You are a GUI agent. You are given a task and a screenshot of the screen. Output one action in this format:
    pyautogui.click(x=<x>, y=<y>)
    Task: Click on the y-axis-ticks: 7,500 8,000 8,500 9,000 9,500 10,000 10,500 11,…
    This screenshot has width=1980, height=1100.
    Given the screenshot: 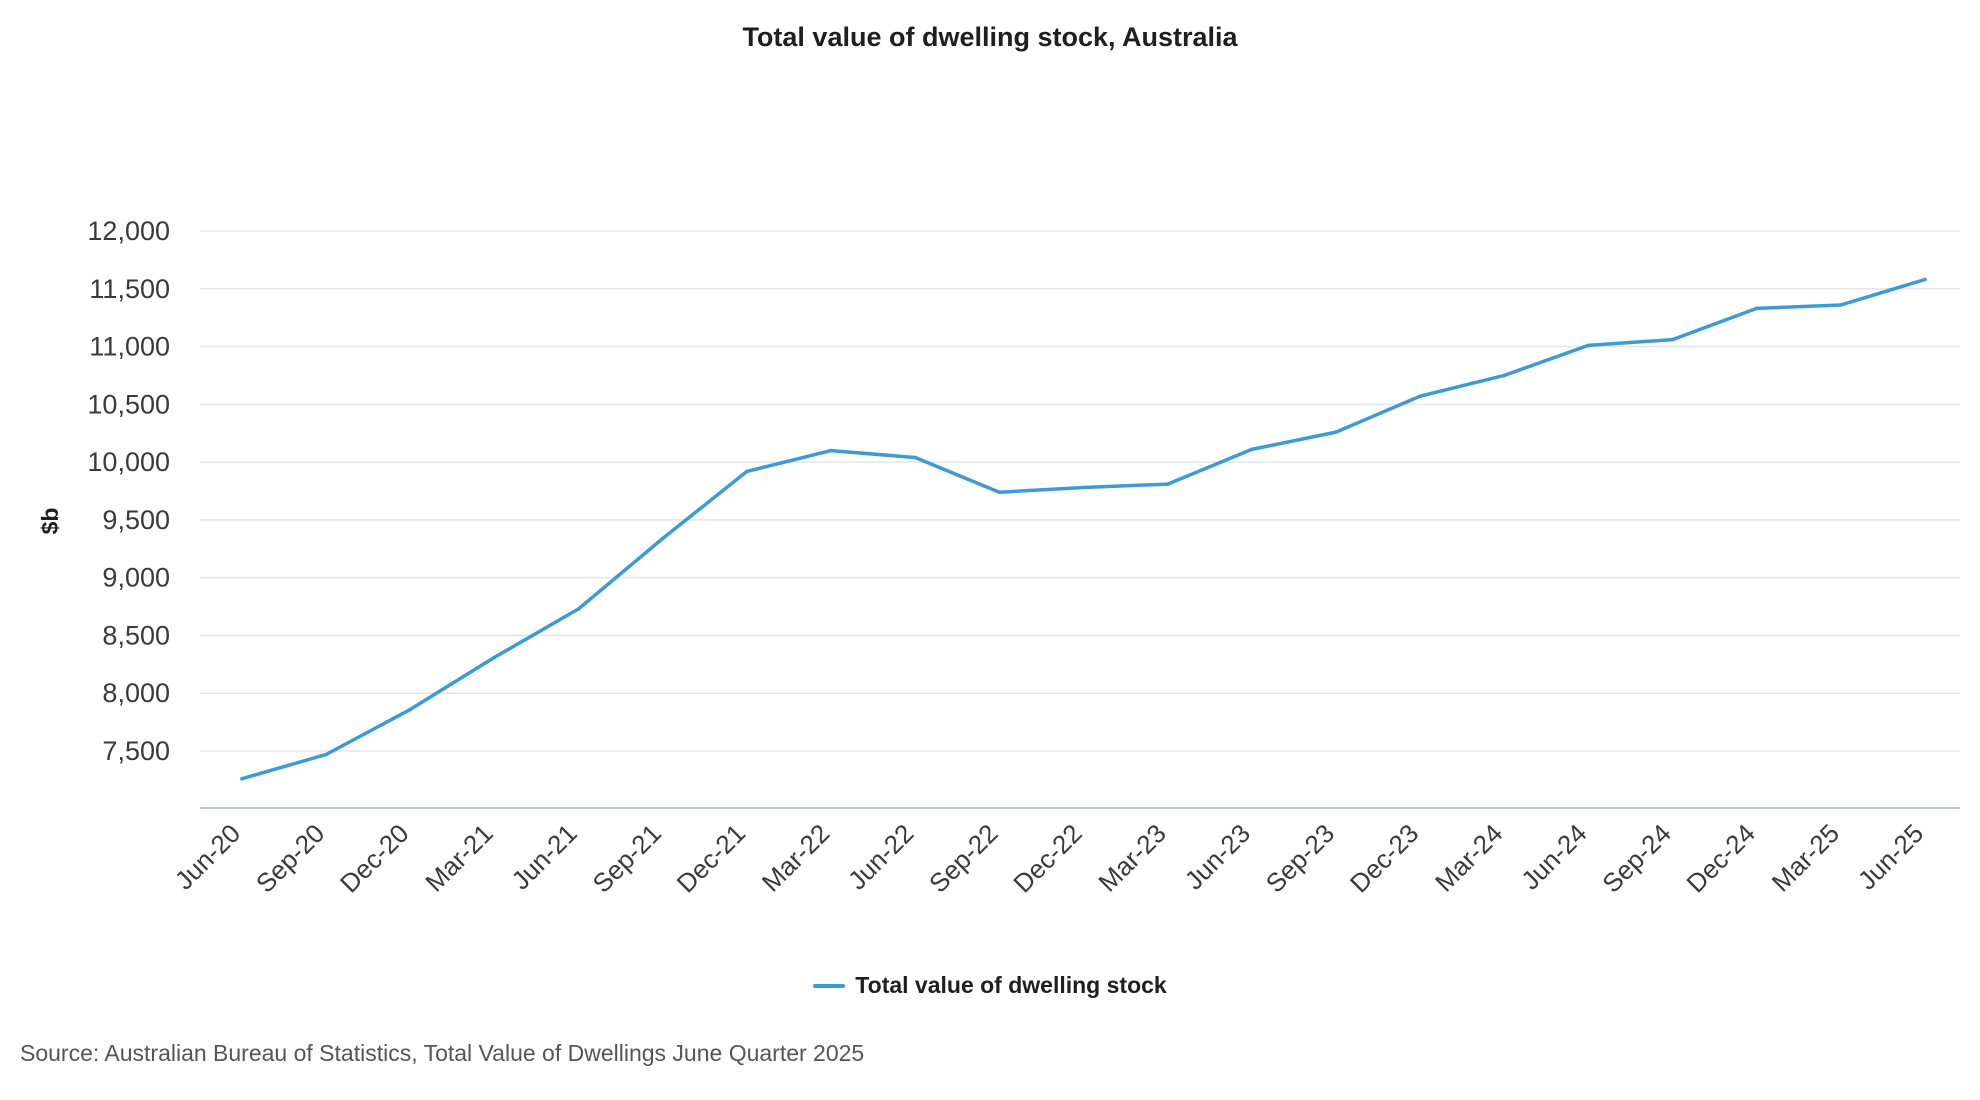 What is the action you would take?
    pyautogui.click(x=128, y=491)
    